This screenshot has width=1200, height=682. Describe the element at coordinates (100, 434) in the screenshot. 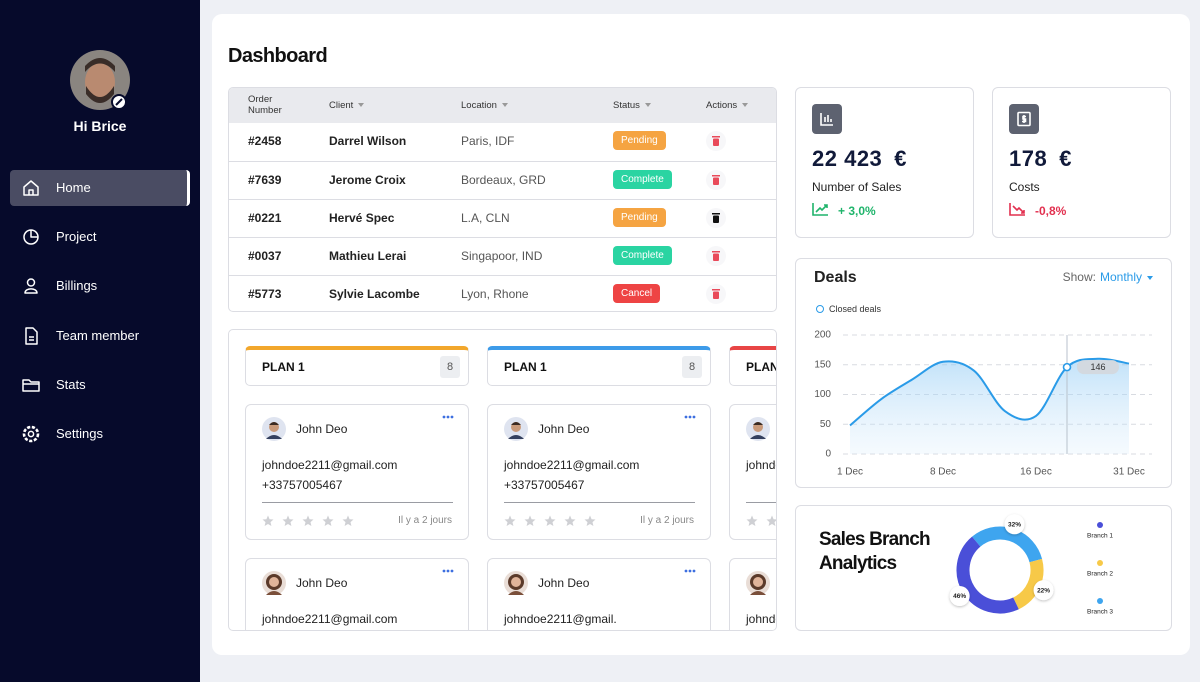

I see `nav-item: Settings` at that location.